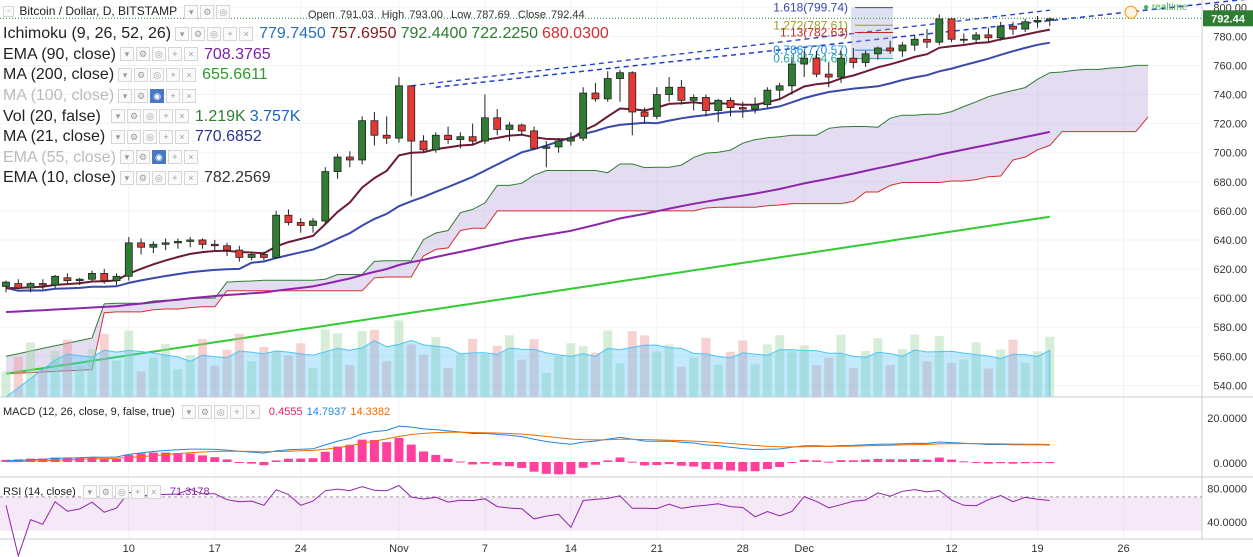 This screenshot has width=1253, height=557. I want to click on rsi-legend: RSI (14, close) ▾ ⚙ ◎ + × 71.3178, so click(106, 492).